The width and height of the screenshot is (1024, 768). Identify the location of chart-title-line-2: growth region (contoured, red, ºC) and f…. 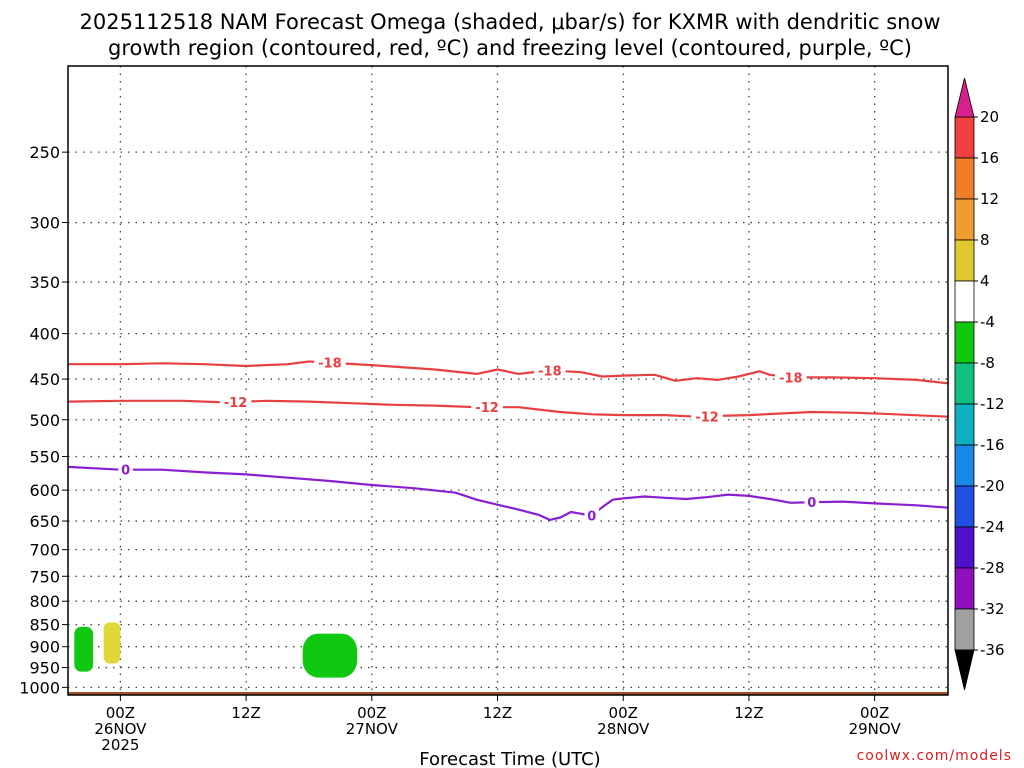
(510, 48).